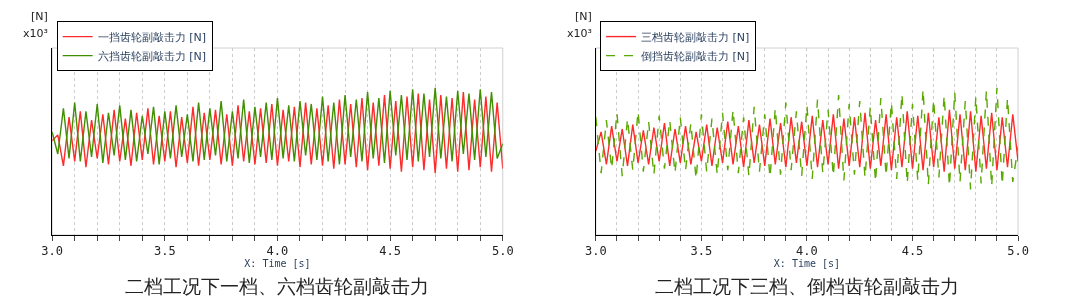  I want to click on text: 二档工况下三档、倒档齿轮副敲击力, so click(807, 286).